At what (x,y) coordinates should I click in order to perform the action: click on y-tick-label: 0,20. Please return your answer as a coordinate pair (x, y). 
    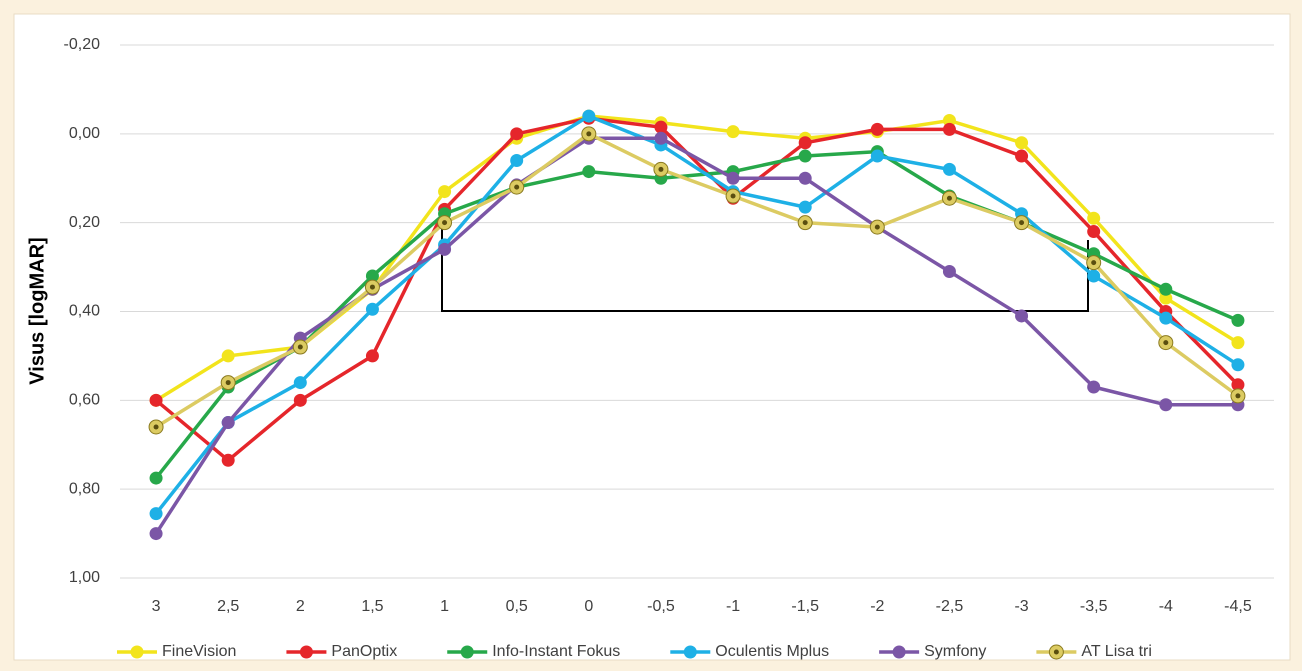
    Looking at the image, I should click on (84, 222).